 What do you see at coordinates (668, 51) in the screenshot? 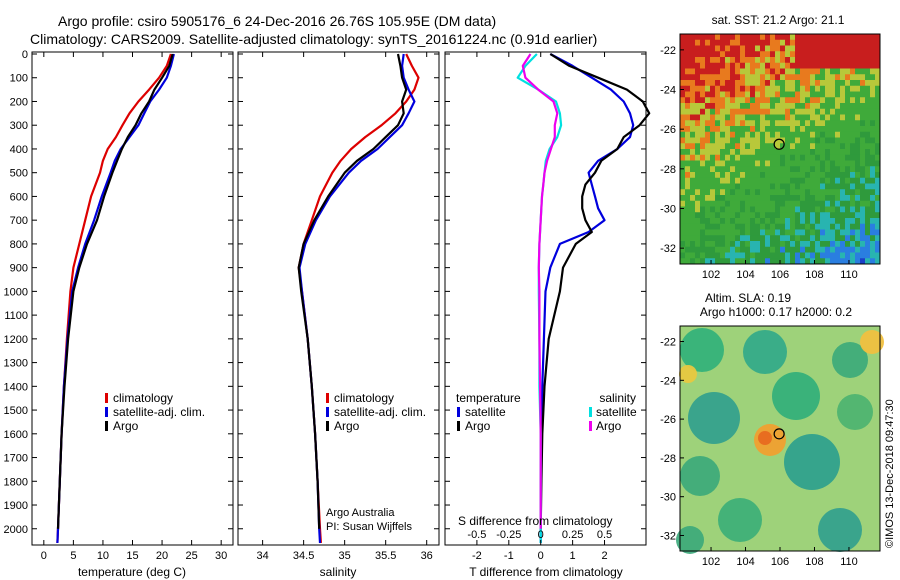
I see `map-y-tick-label: -22` at bounding box center [668, 51].